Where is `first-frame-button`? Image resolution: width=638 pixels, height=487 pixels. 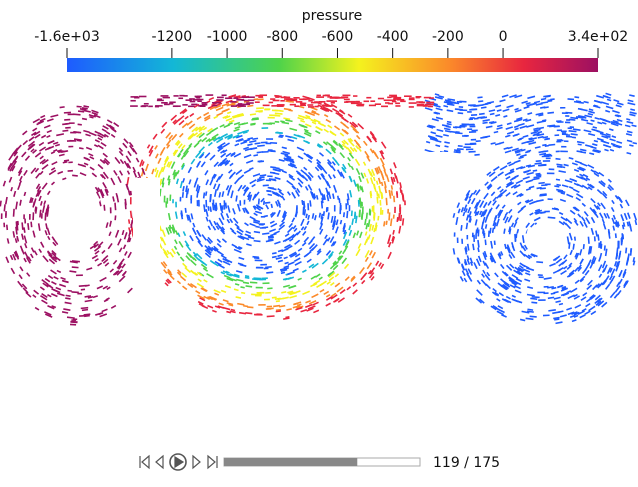
first-frame-button is located at coordinates (144, 462).